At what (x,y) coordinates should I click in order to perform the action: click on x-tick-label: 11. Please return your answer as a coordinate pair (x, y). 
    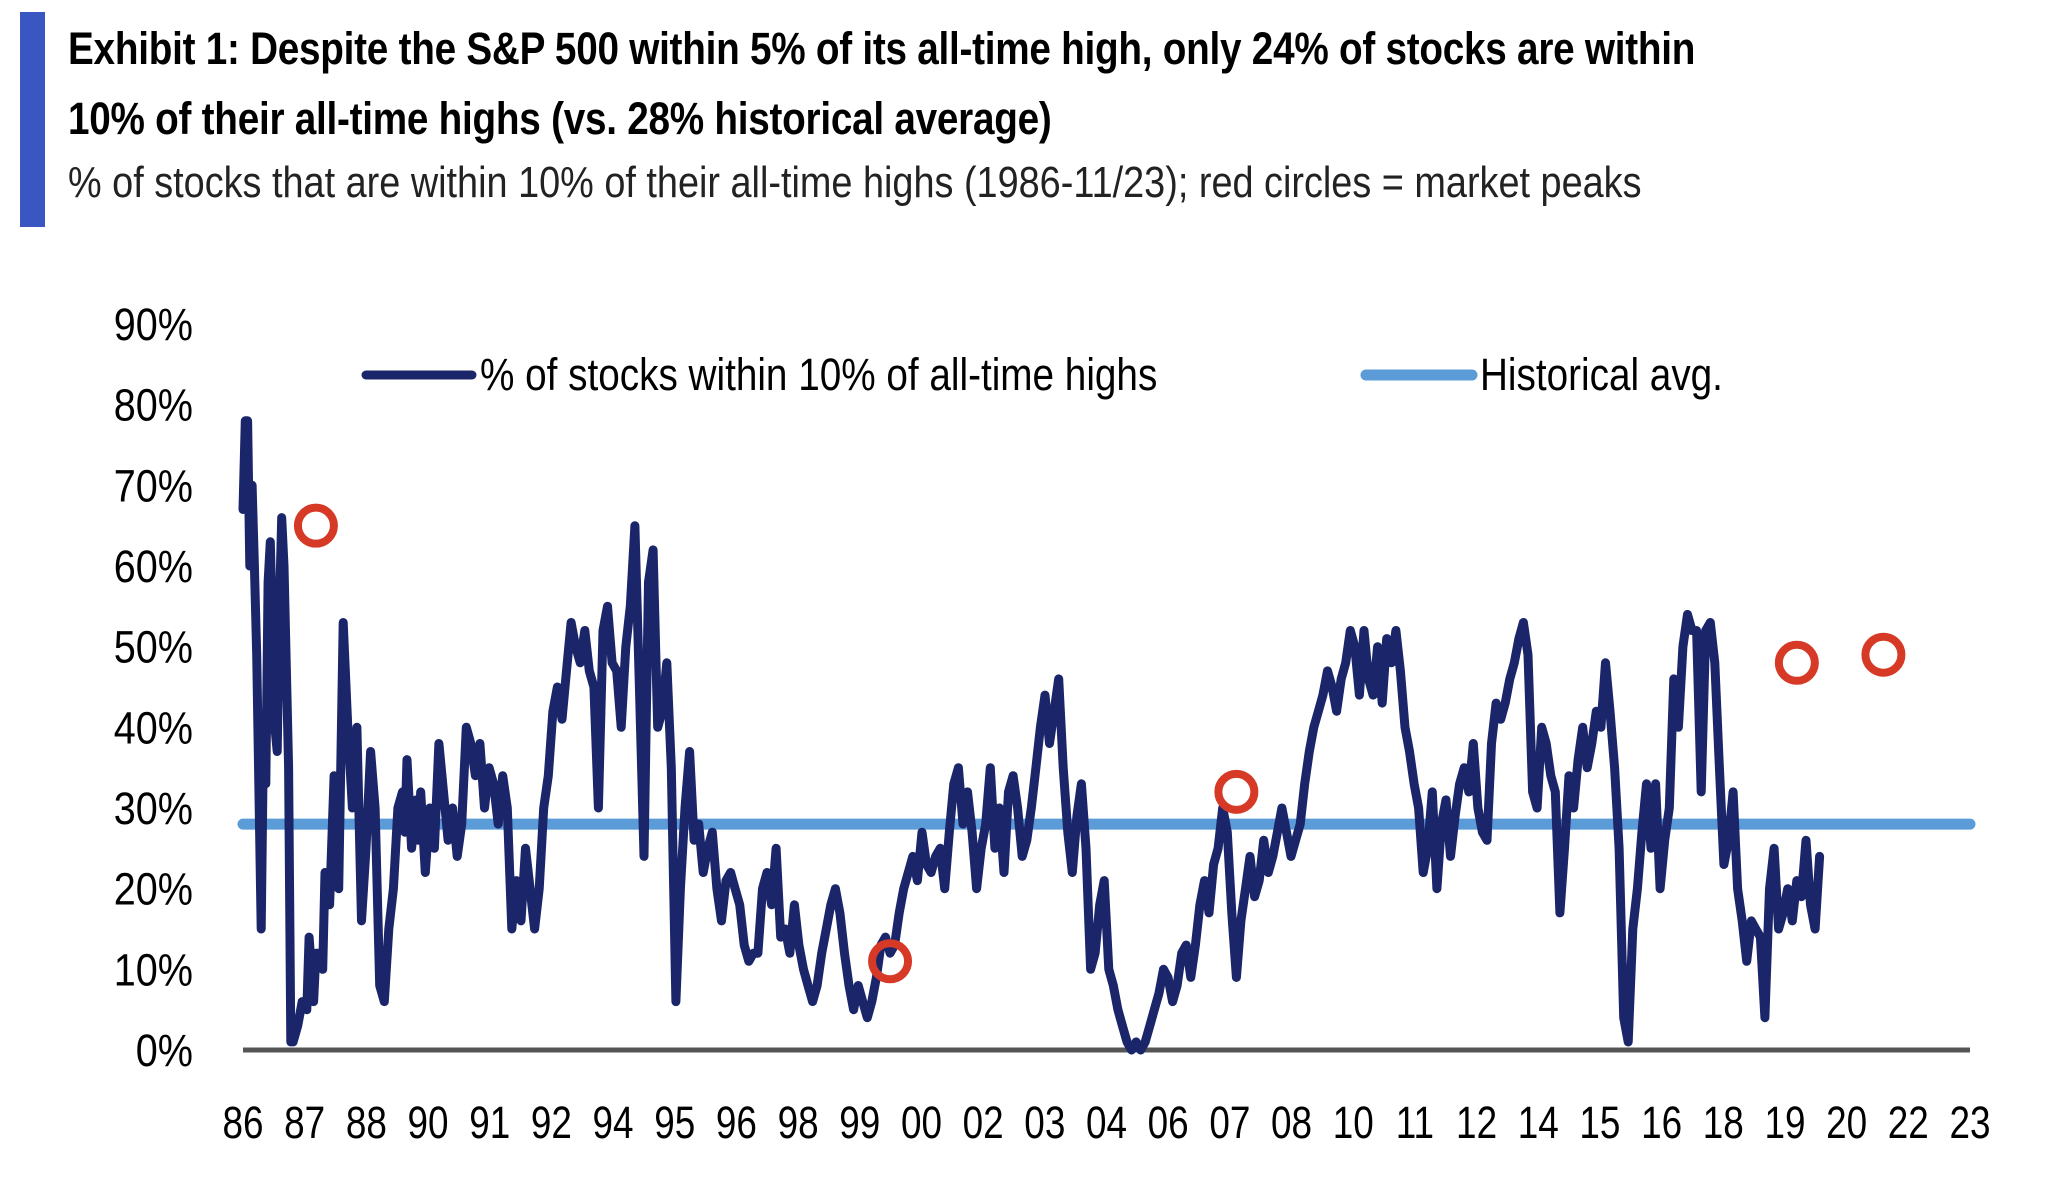
    Looking at the image, I should click on (1415, 1123).